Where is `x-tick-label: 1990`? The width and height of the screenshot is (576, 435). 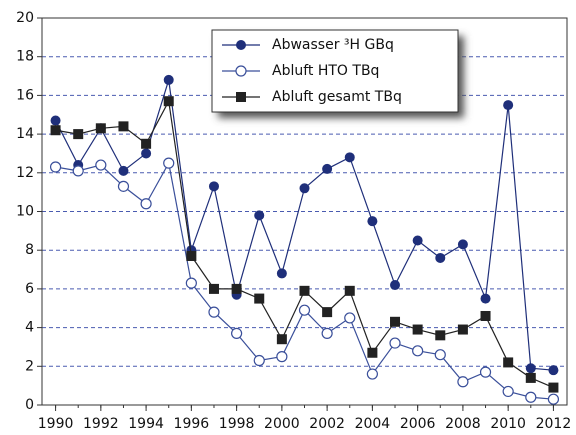 x-tick-label: 1990 is located at coordinates (56, 424).